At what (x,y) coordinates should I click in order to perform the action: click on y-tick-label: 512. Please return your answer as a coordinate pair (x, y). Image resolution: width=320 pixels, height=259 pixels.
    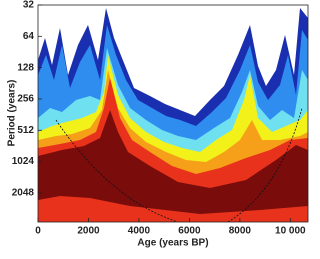
    Looking at the image, I should click on (25, 130).